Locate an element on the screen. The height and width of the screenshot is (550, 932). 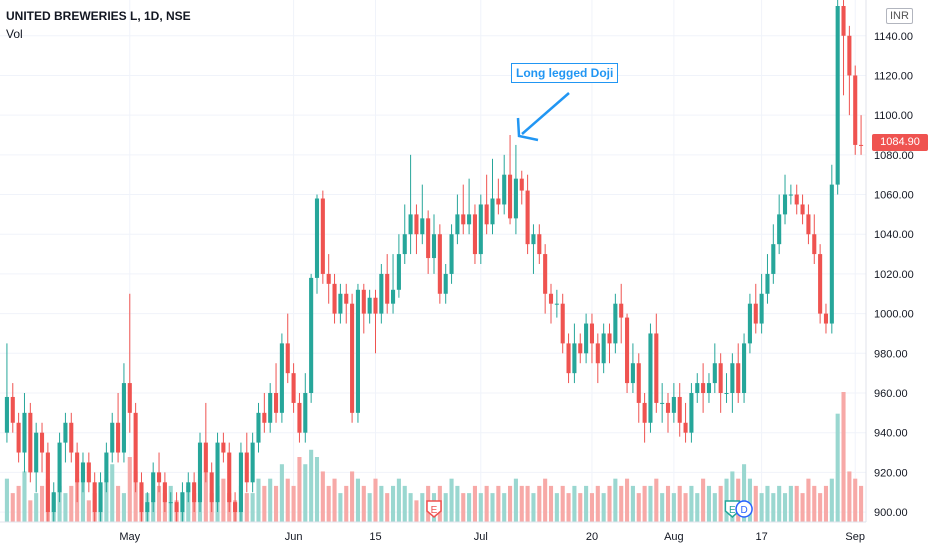
y-tick-label: 1000.00 is located at coordinates (894, 315).